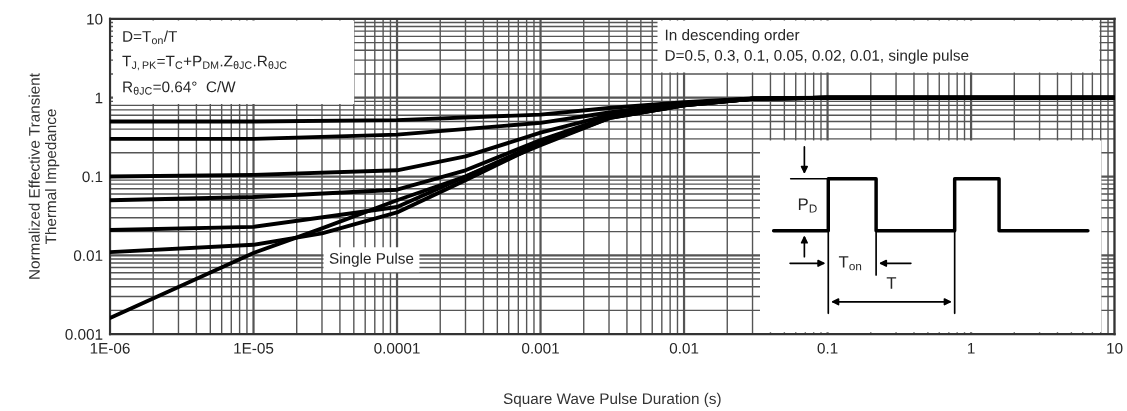 The image size is (1127, 411). Describe the element at coordinates (684, 348) in the screenshot. I see `x-tick-label: 0.01` at that location.